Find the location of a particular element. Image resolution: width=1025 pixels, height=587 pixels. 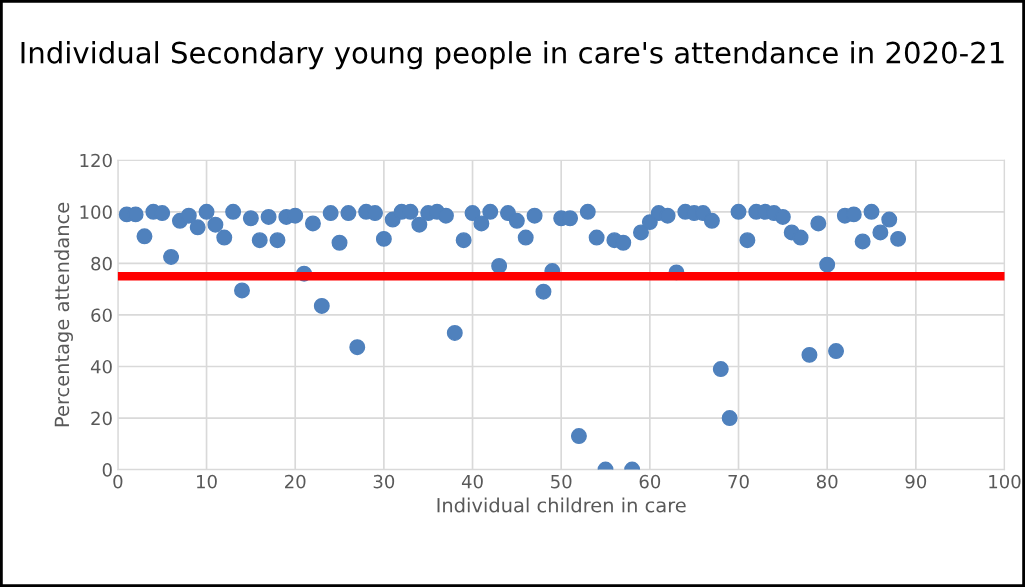

y-tick-label: 60 is located at coordinates (101, 315).